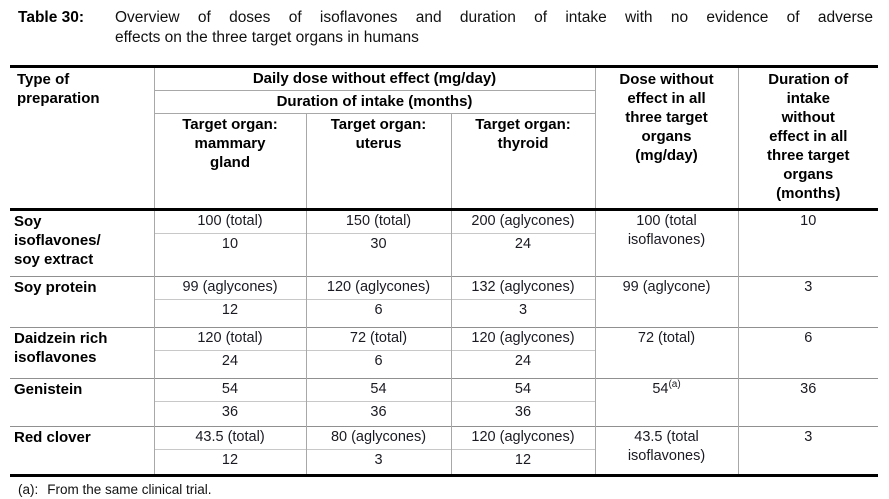 The image size is (889, 499). I want to click on table-footnote: (a): From the same clinical trial., so click(453, 490).